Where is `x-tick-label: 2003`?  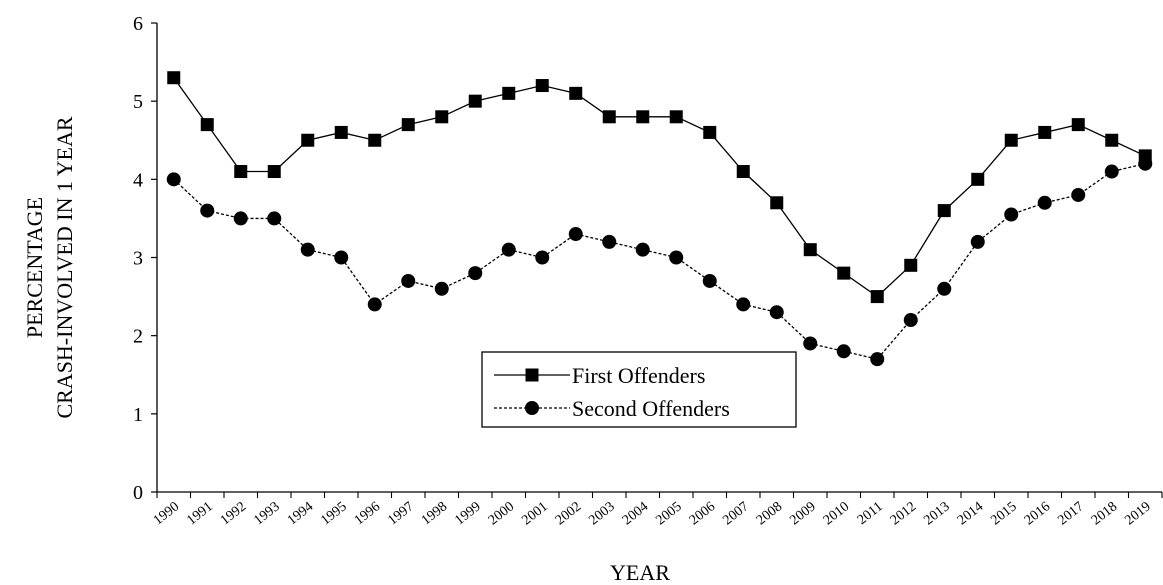 x-tick-label: 2003 is located at coordinates (601, 513).